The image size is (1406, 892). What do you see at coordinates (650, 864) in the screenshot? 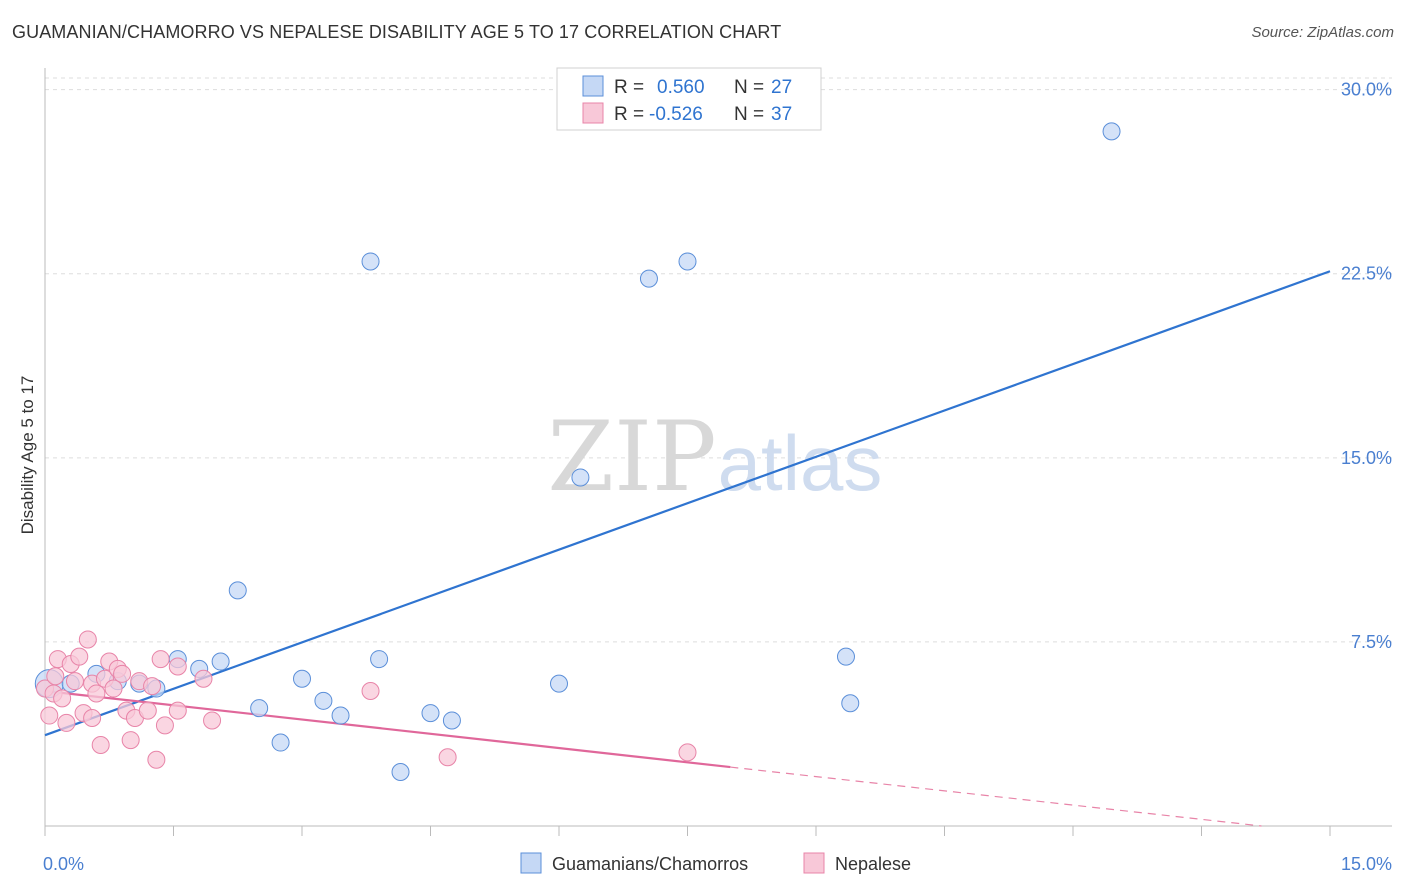
I see `series-legend-label-1: Guamanians/Chamorros` at bounding box center [650, 864].